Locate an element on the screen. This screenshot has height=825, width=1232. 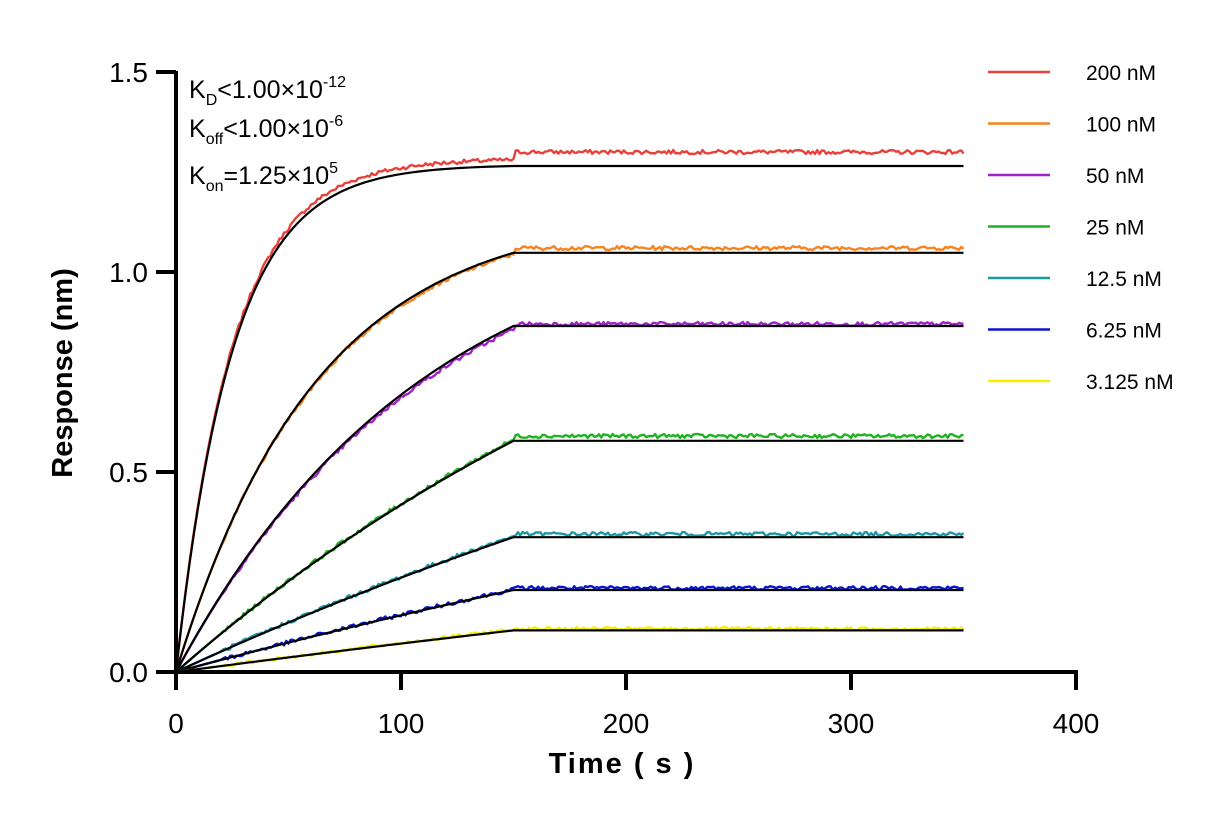
series-6_25-nM is located at coordinates (569, 629).